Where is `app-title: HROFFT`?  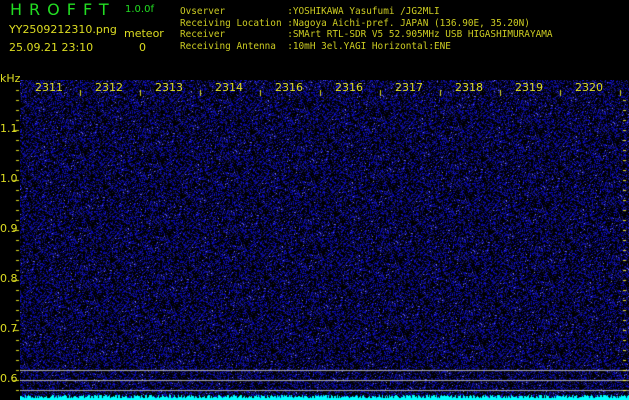
app-title: HROFFT is located at coordinates (63, 9).